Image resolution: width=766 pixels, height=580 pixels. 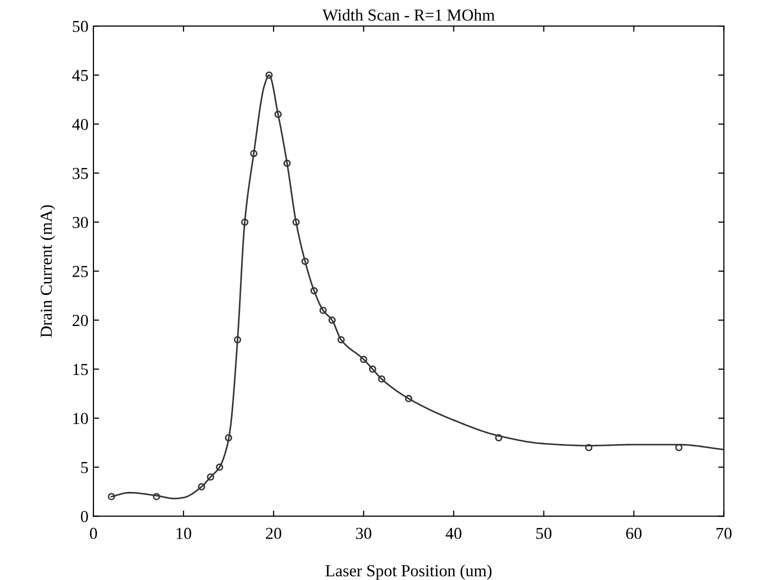 What do you see at coordinates (724, 534) in the screenshot?
I see `x-tick-label: 70` at bounding box center [724, 534].